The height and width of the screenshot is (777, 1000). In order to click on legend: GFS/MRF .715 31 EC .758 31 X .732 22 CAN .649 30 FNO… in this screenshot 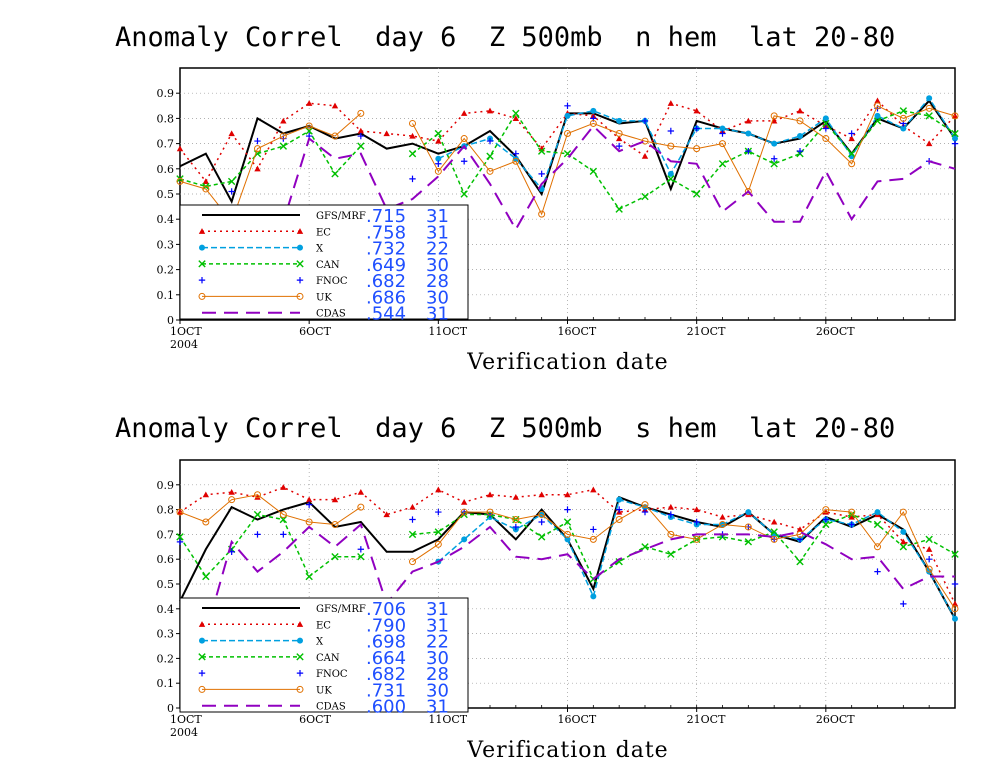, I will do `click(324, 264)`.